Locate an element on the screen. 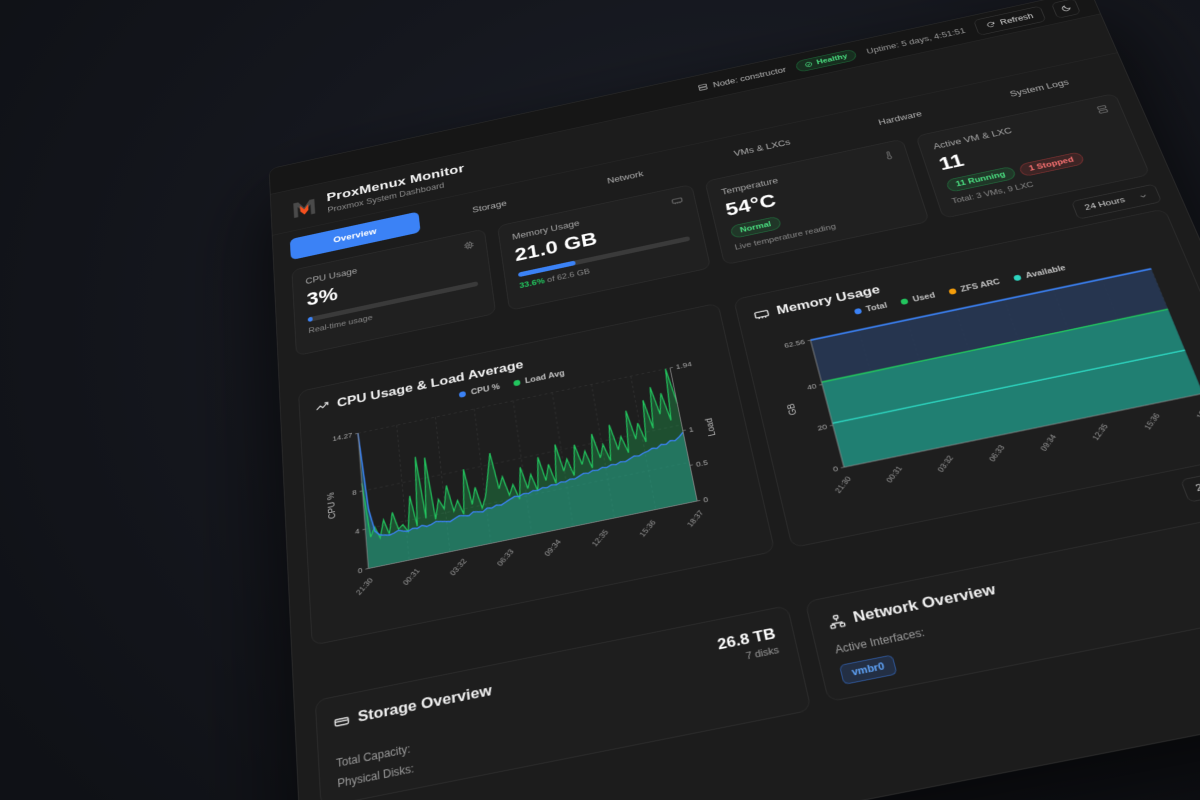  network-interface-pill: vmbr0 is located at coordinates (868, 670).